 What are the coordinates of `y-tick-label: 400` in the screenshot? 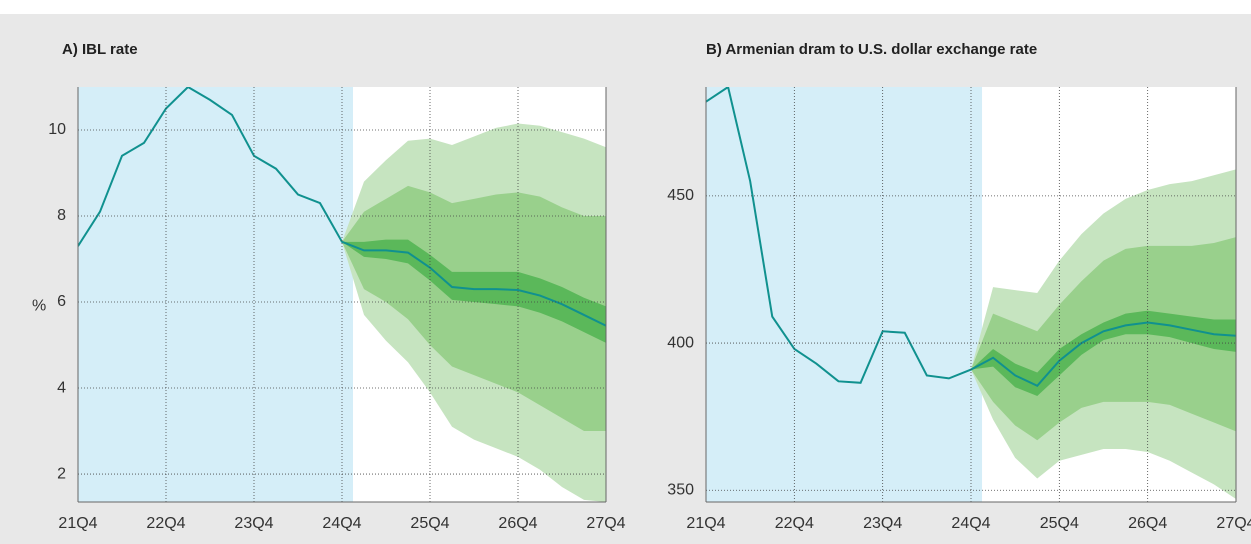 It's located at (680, 342).